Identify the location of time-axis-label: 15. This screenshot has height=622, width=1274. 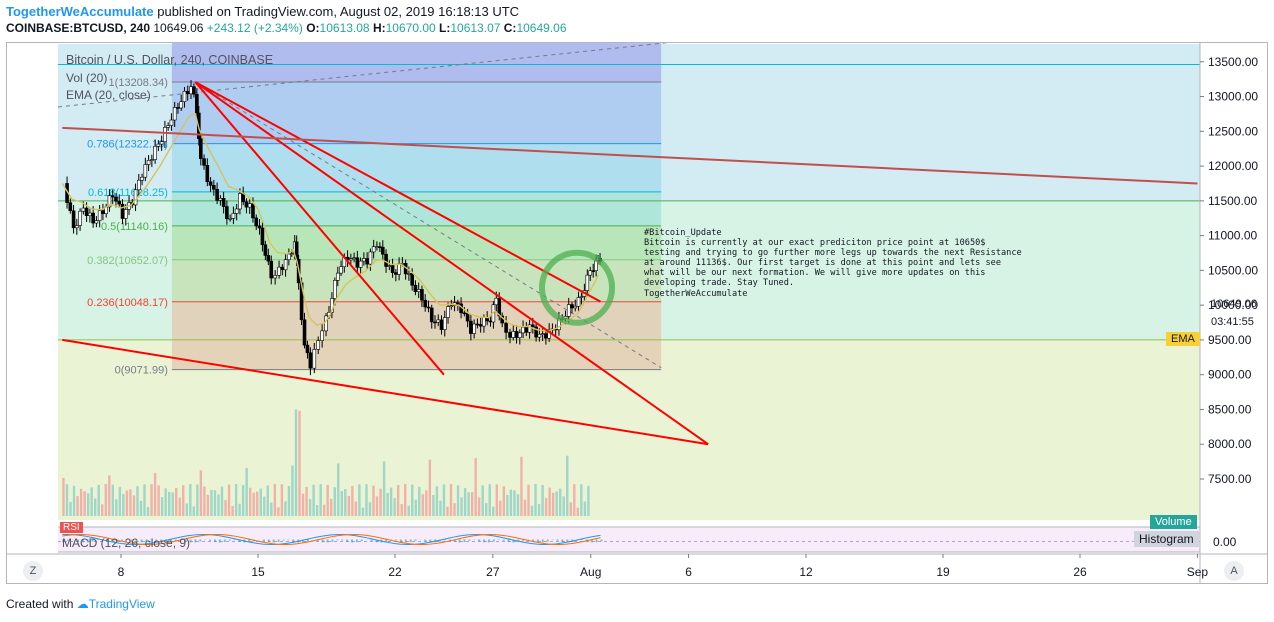
(258, 572).